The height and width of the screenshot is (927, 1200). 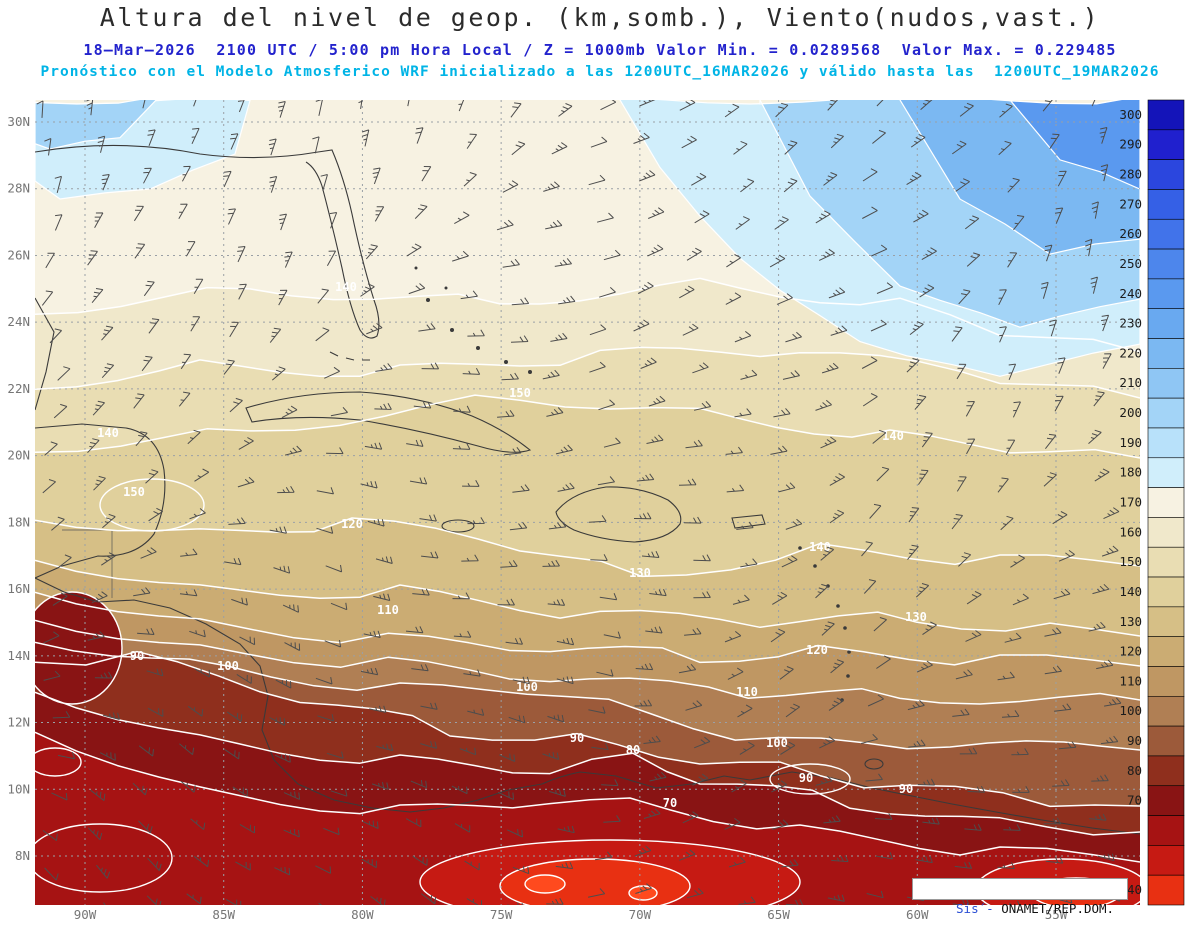 What do you see at coordinates (1130, 710) in the screenshot?
I see `colorbar-tick-label: 100` at bounding box center [1130, 710].